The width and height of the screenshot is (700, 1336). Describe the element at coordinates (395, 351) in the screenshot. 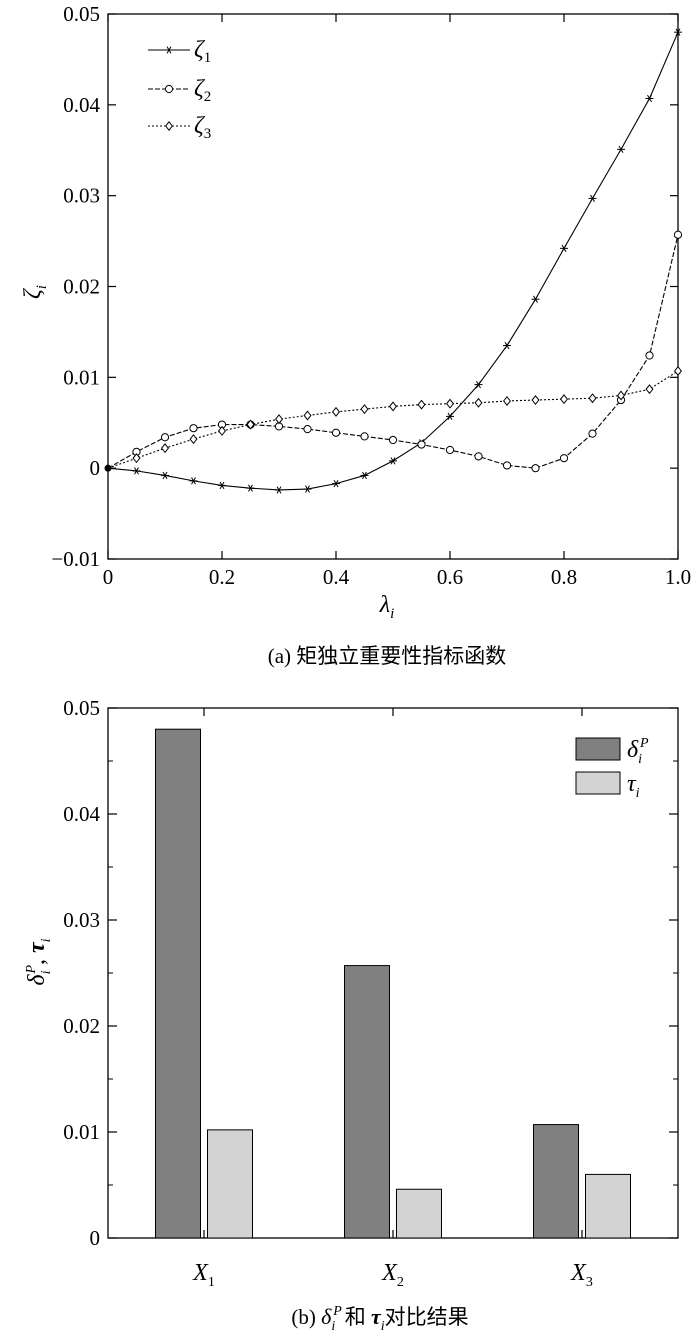

I see `series-zeta2` at that location.